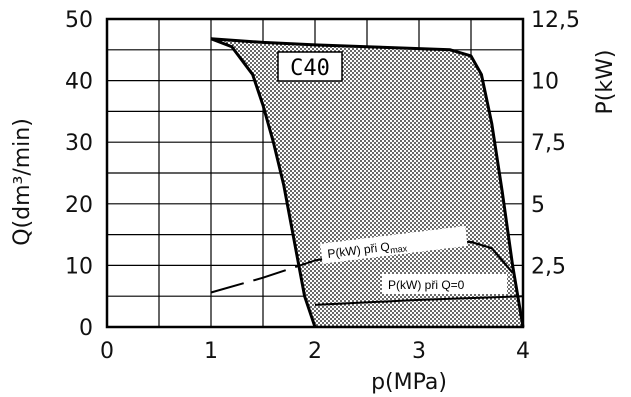  Describe the element at coordinates (538, 205) in the screenshot. I see `y-right-tick-label: 5` at that location.